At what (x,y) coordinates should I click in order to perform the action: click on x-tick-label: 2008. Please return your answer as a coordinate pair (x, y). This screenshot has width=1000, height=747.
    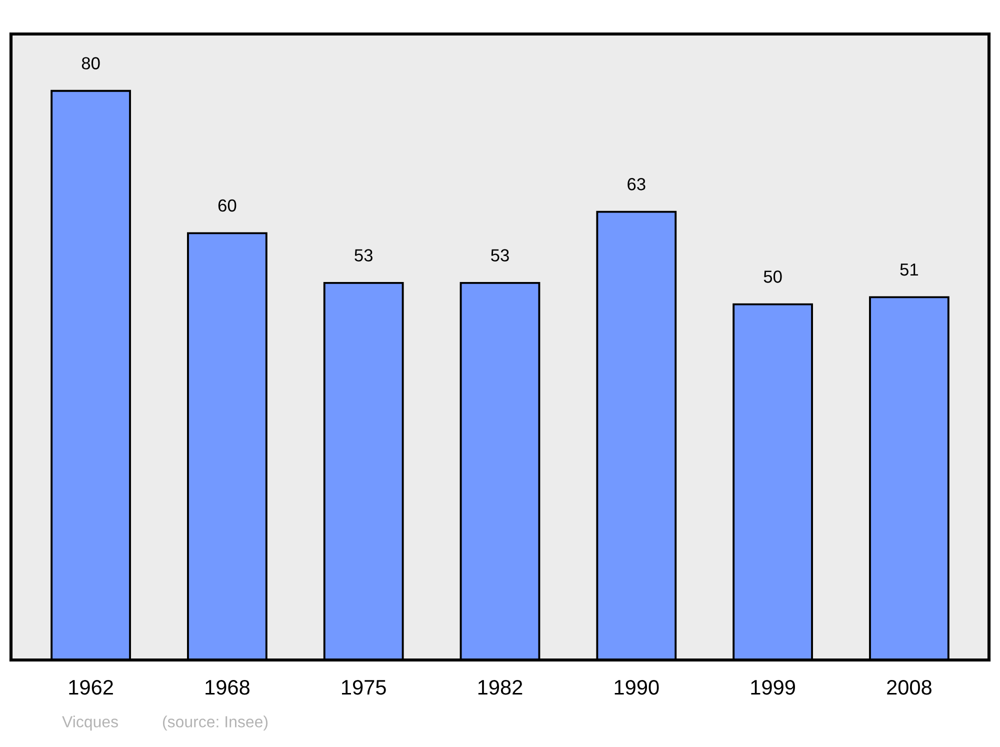
    Looking at the image, I should click on (909, 687).